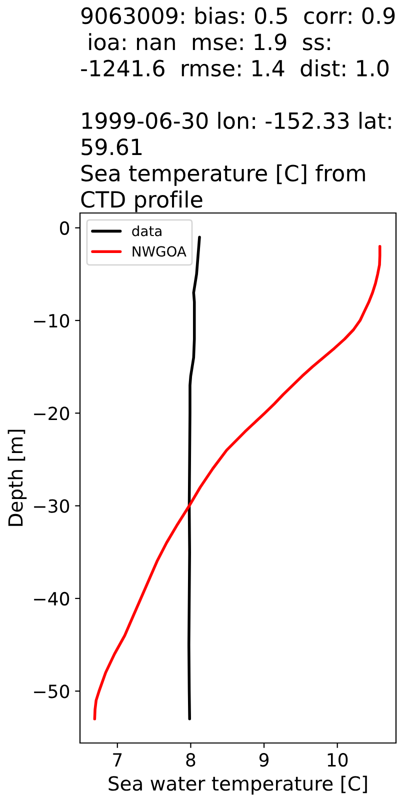 This screenshot has height=800, width=400. I want to click on y-tick-label: −50, so click(52, 691).